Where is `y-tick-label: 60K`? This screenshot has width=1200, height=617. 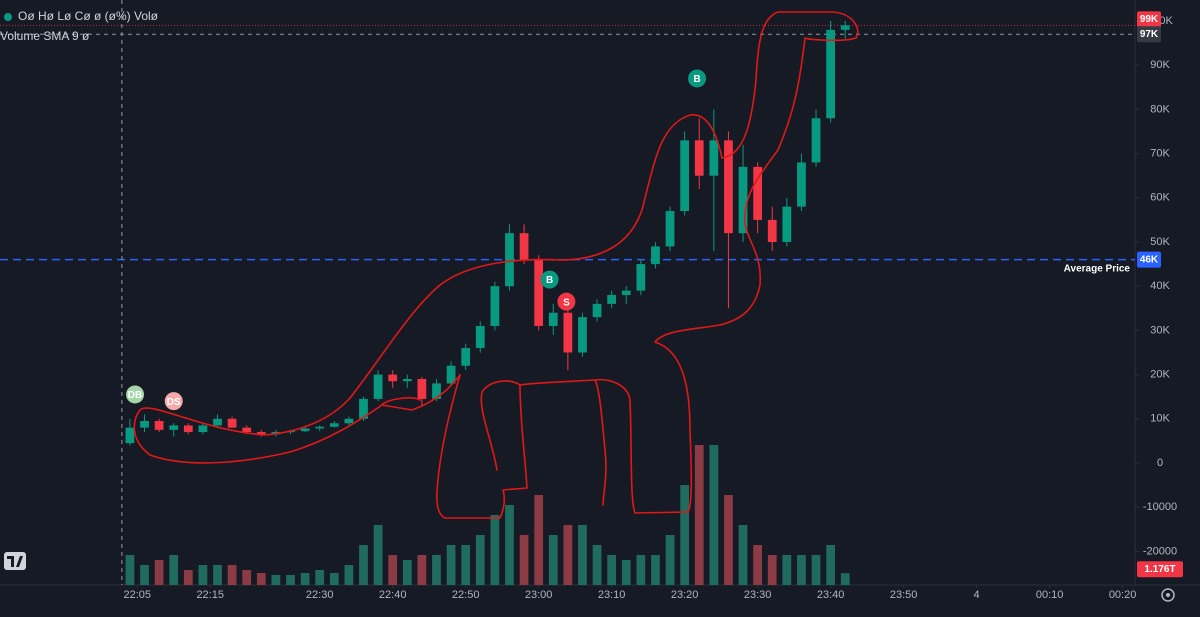 y-tick-label: 60K is located at coordinates (1160, 198).